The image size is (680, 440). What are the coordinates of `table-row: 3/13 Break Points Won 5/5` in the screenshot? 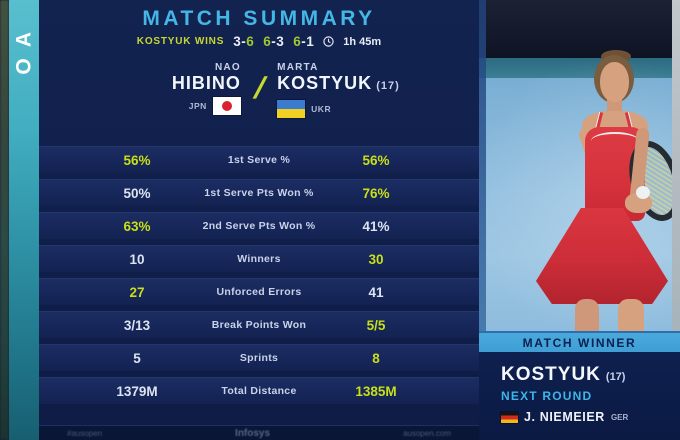 It's located at (259, 324).